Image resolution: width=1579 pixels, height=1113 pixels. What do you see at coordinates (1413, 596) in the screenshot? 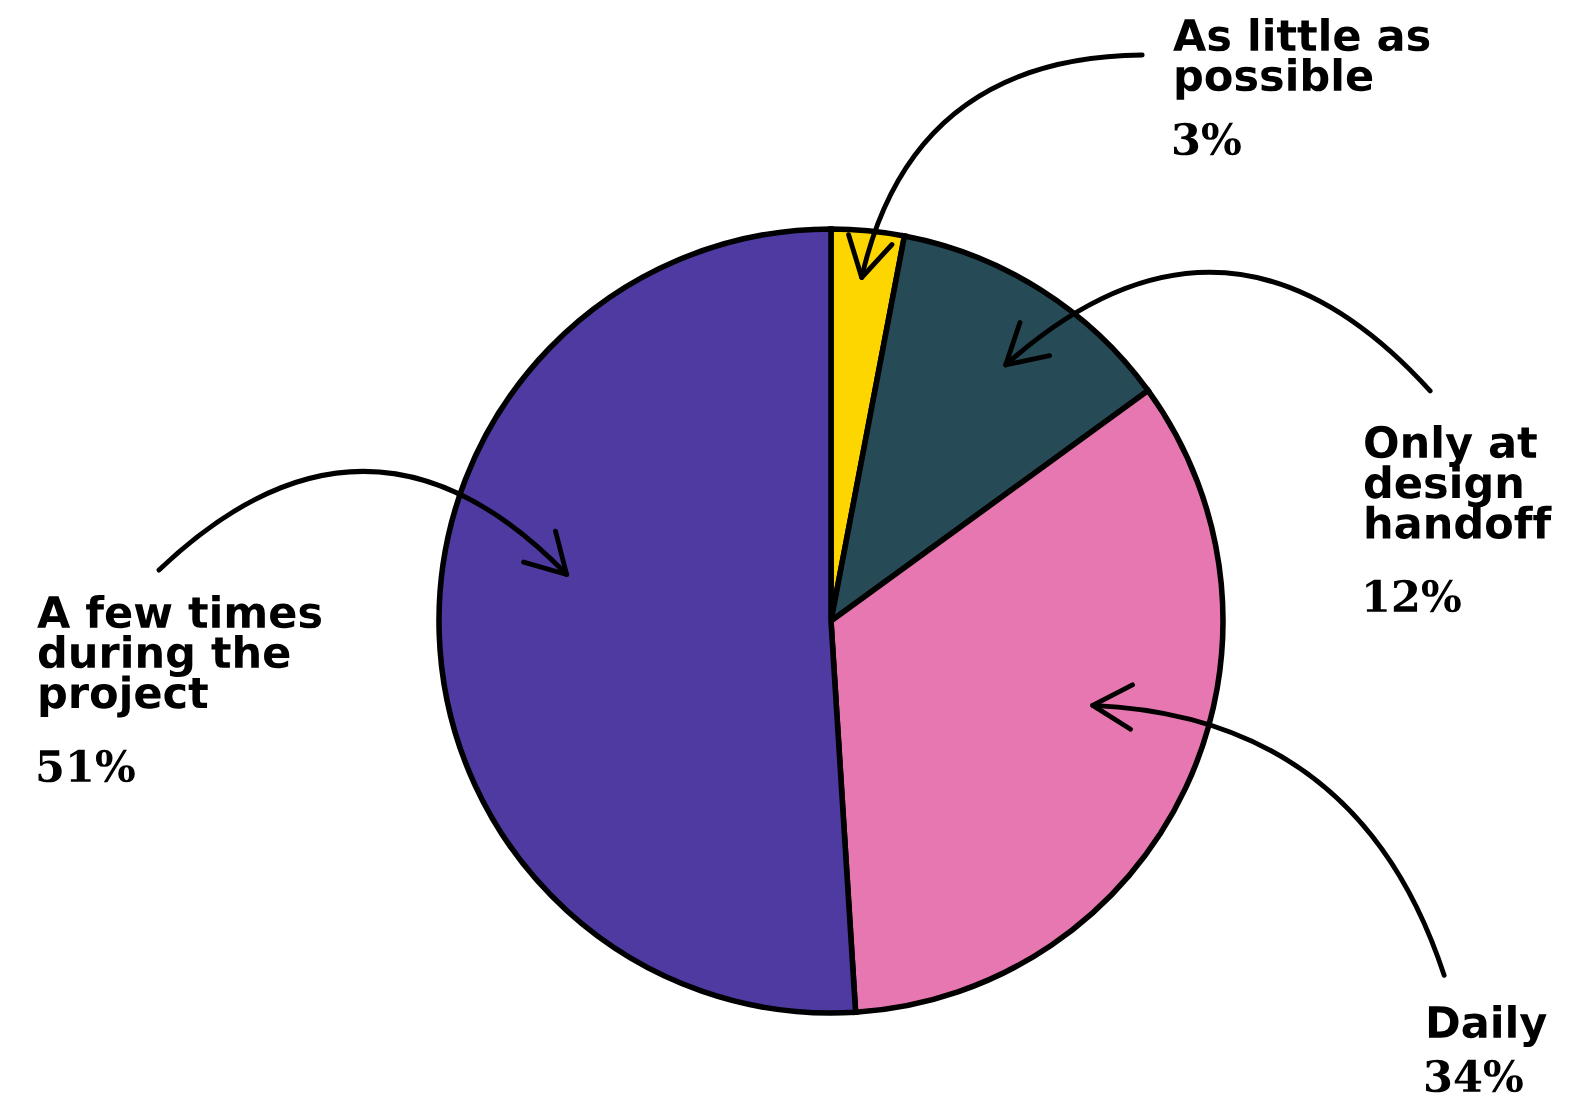
I see `data-label: 12%` at bounding box center [1413, 596].